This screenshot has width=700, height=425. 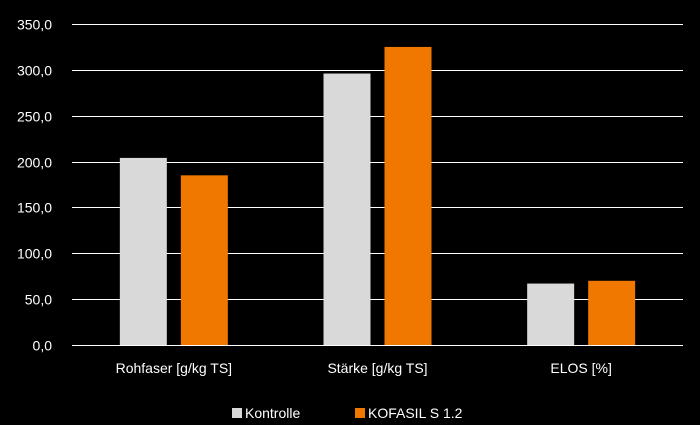 I want to click on y-tick-label: 300,0, so click(x=34, y=71).